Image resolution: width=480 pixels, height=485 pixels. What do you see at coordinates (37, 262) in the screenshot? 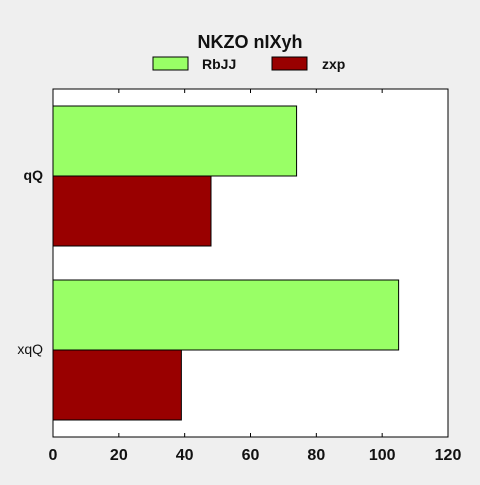
I see `y-axis: qQ xqQ` at bounding box center [37, 262].